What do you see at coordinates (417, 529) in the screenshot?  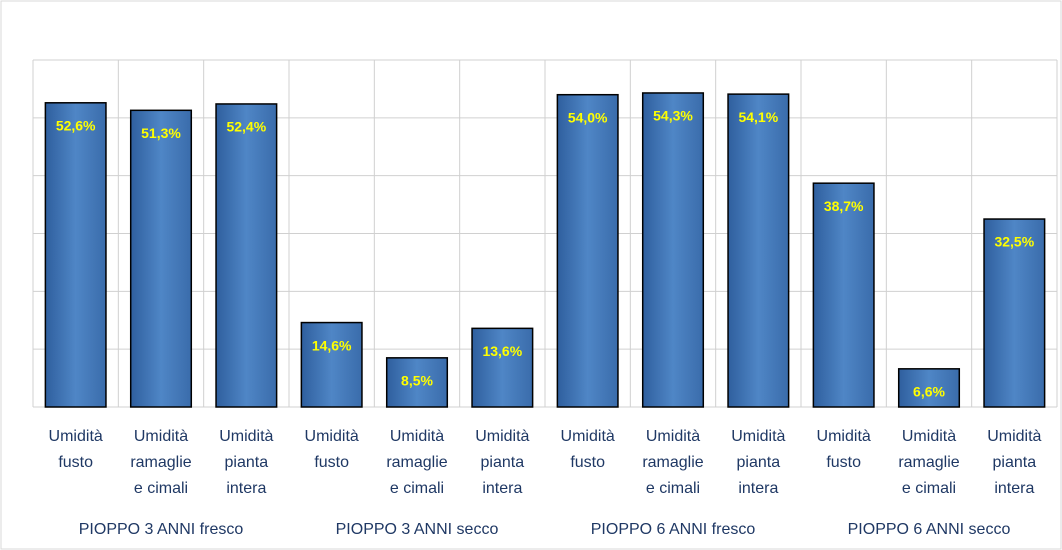 I see `group-label: PIOPPO 3 ANNI secco` at bounding box center [417, 529].